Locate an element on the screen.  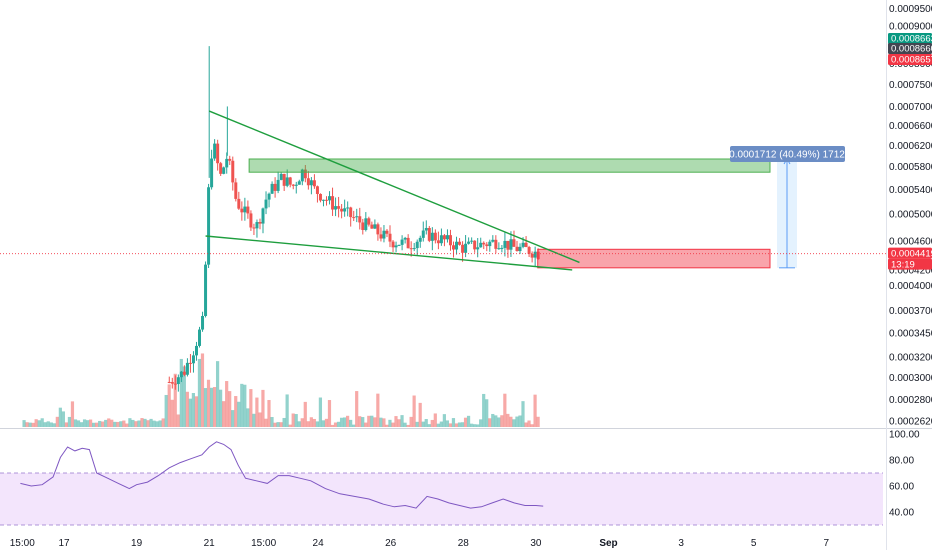
entry-zone is located at coordinates (654, 258).